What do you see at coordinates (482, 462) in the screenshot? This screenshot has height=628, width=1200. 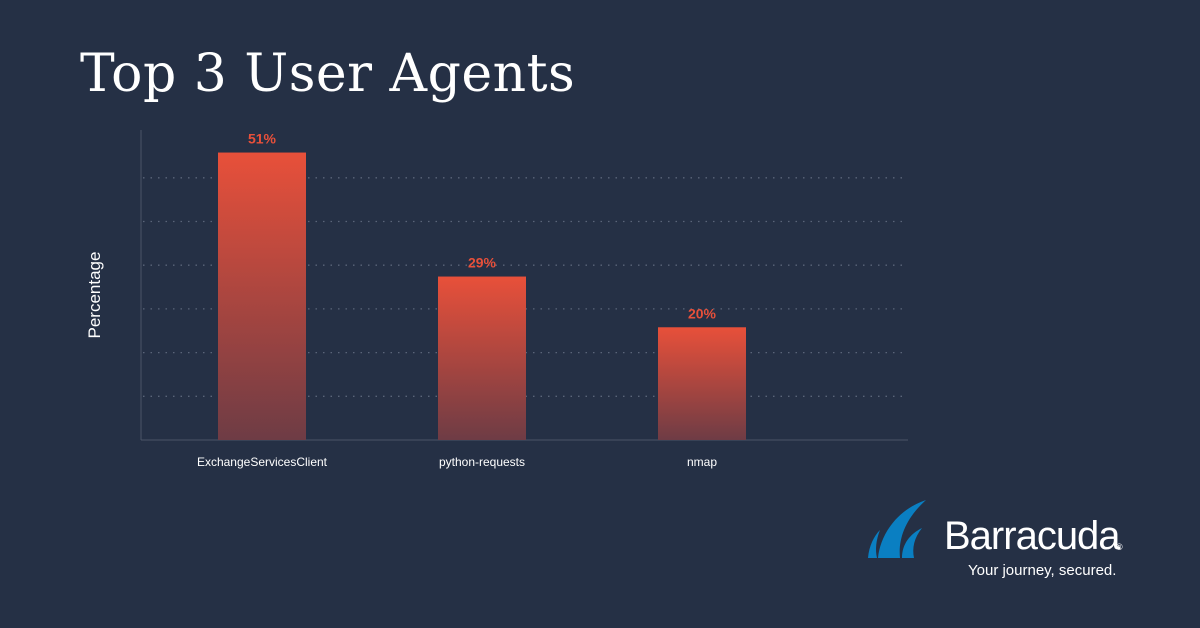 I see `x-tick-label: python-requests` at bounding box center [482, 462].